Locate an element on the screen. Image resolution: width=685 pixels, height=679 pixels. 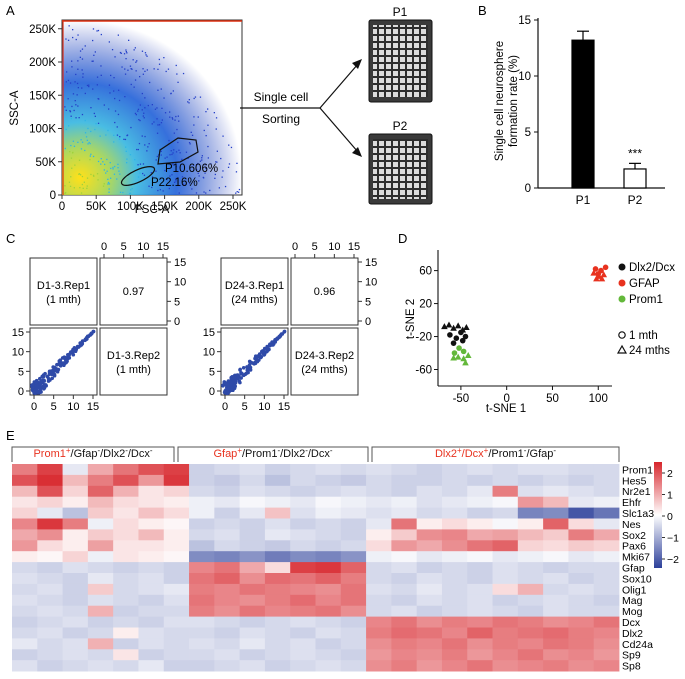
density-field is located at coordinates (152, 107).